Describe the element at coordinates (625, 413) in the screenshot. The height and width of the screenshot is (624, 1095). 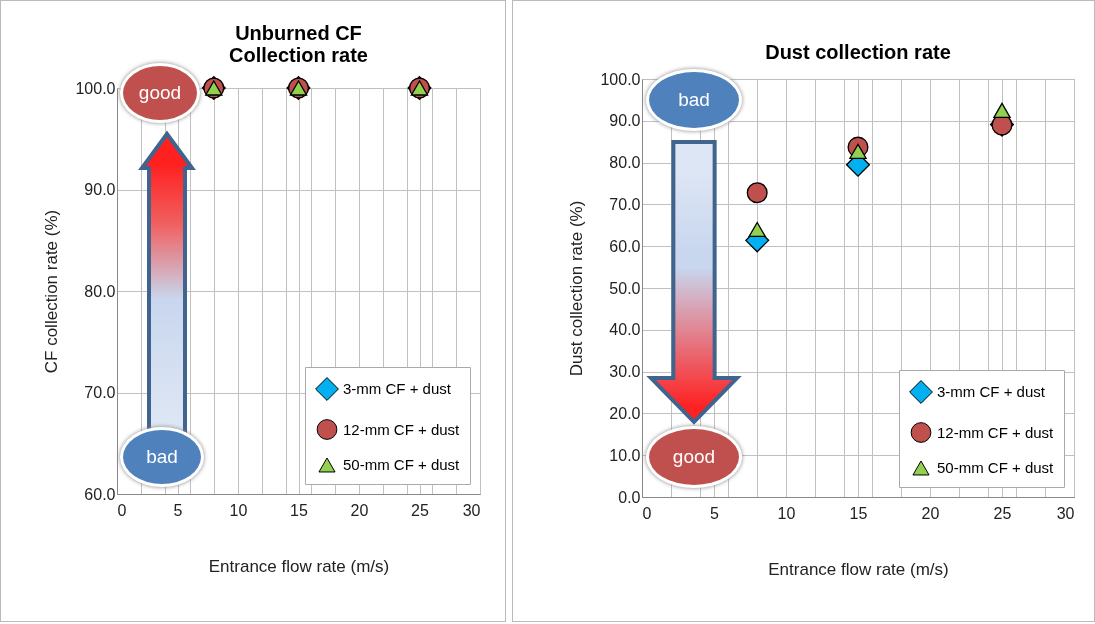
I see `y-tick-label: 20.0` at that location.